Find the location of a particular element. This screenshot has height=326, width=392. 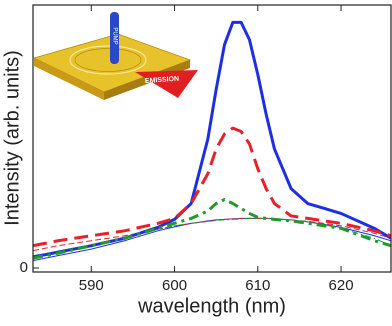

y-axis-label: Intensity (arb. units) is located at coordinates (12, 138).